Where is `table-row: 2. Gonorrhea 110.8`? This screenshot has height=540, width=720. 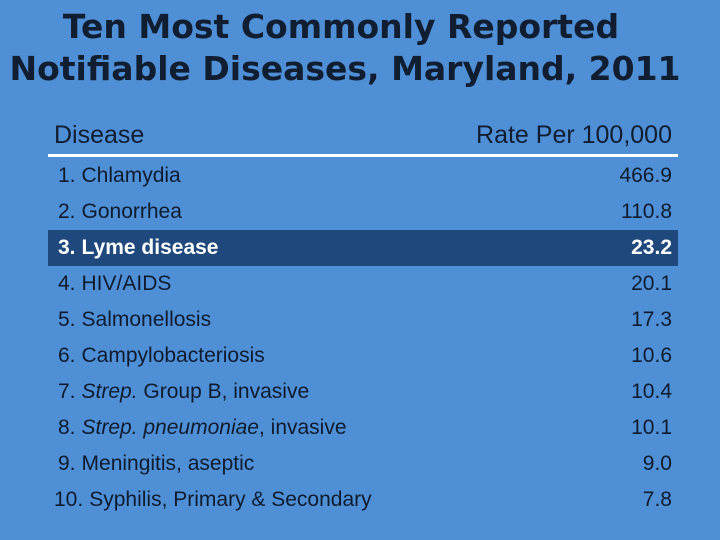
table-row: 2. Gonorrhea 110.8 is located at coordinates (363, 212).